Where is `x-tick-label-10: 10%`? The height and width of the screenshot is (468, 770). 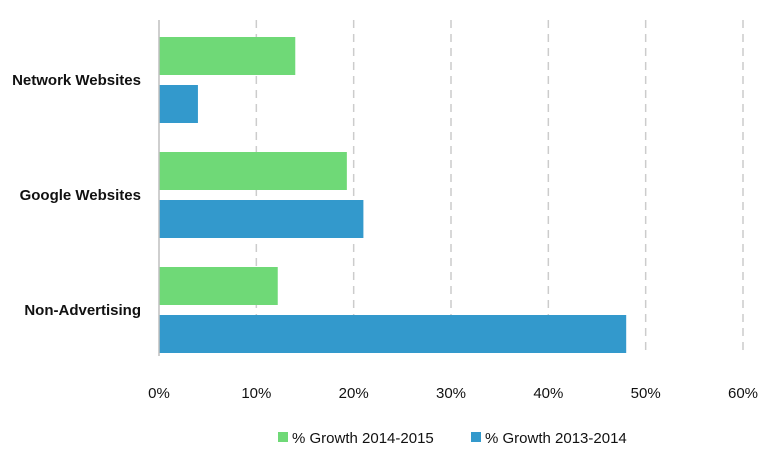 x-tick-label-10: 10% is located at coordinates (256, 393).